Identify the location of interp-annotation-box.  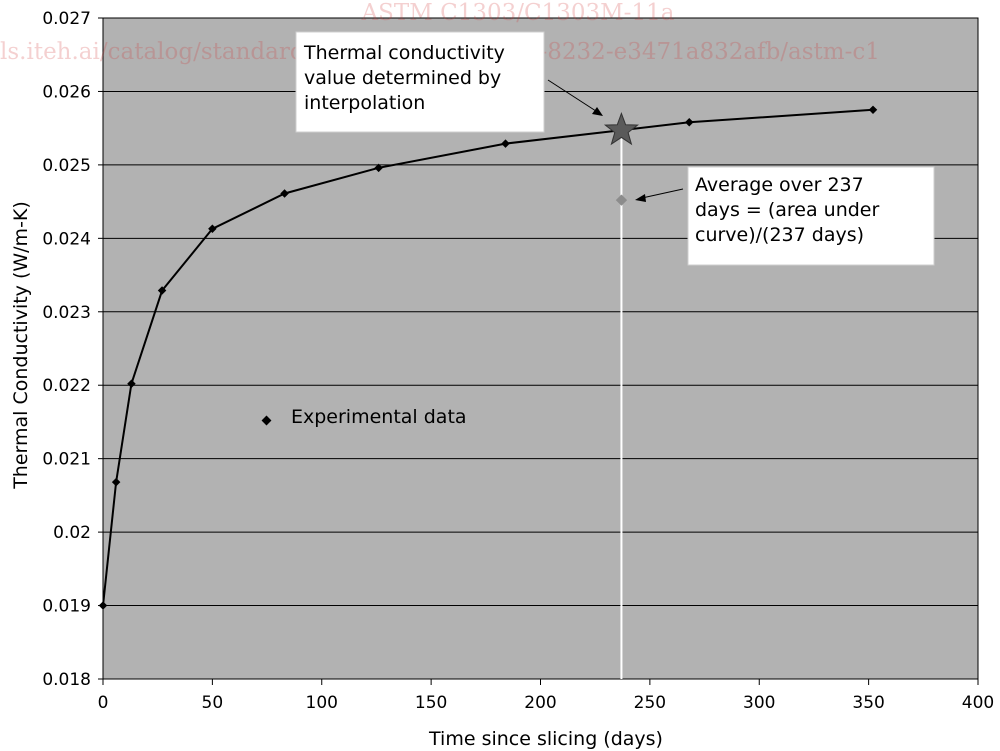
(420, 82).